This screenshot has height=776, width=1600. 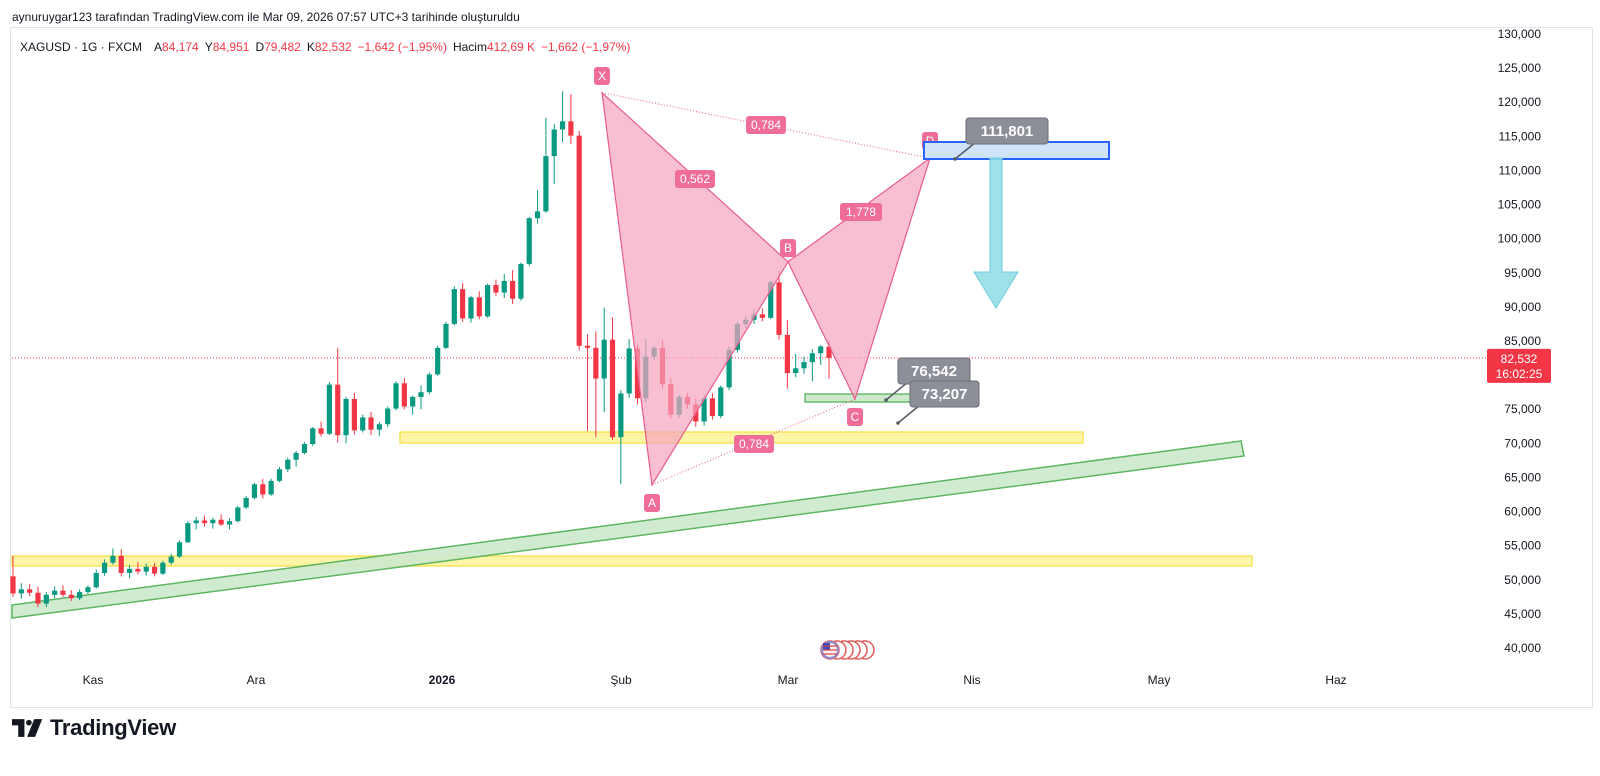 What do you see at coordinates (81, 47) in the screenshot?
I see `symbol-label: XAGUSD · 1G · FXCM` at bounding box center [81, 47].